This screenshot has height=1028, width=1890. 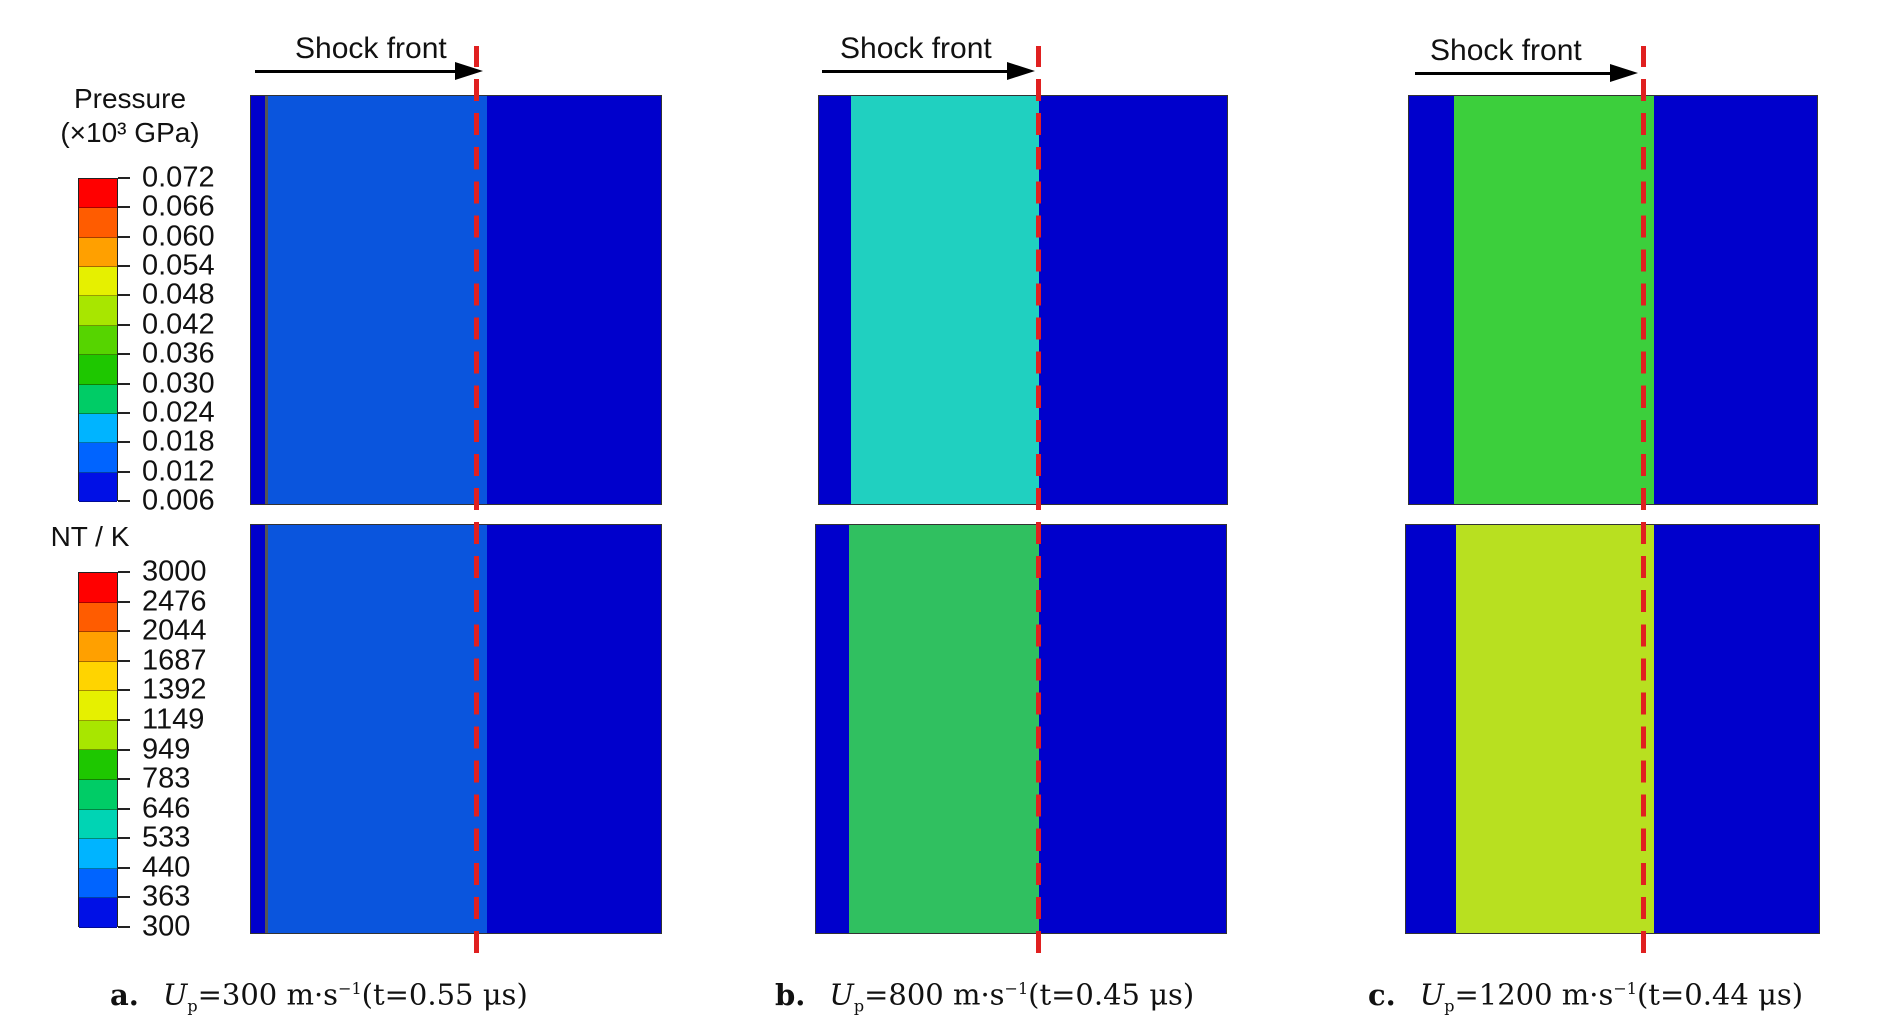 What do you see at coordinates (1038, 500) in the screenshot?
I see `shock-front-line-b` at bounding box center [1038, 500].